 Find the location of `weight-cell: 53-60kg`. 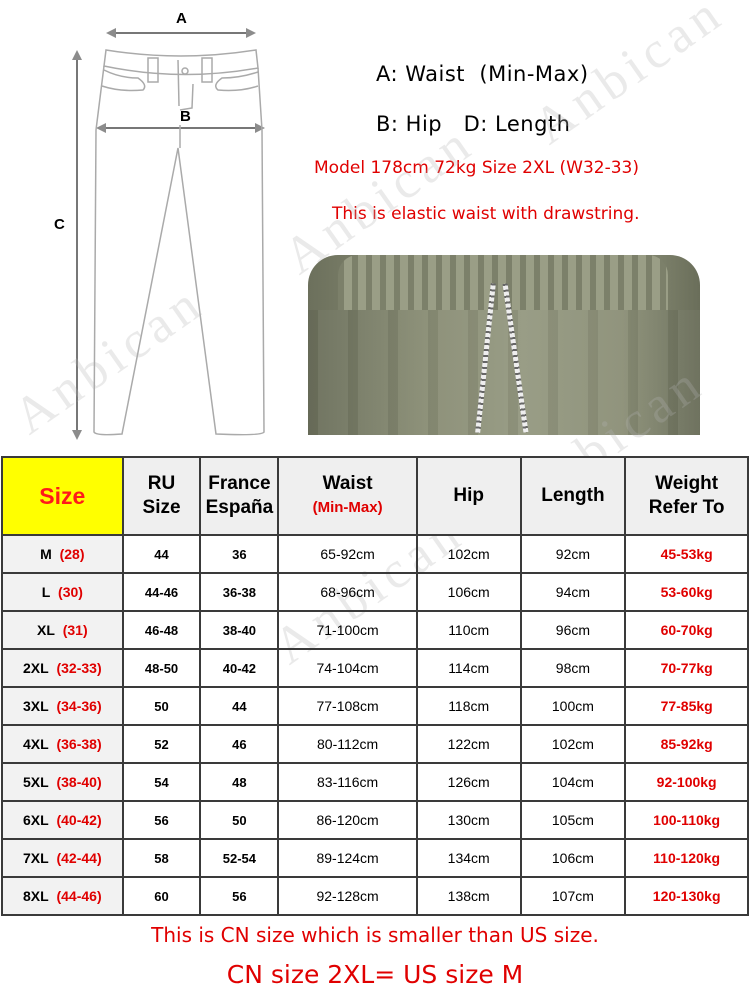

weight-cell: 53-60kg is located at coordinates (686, 592).